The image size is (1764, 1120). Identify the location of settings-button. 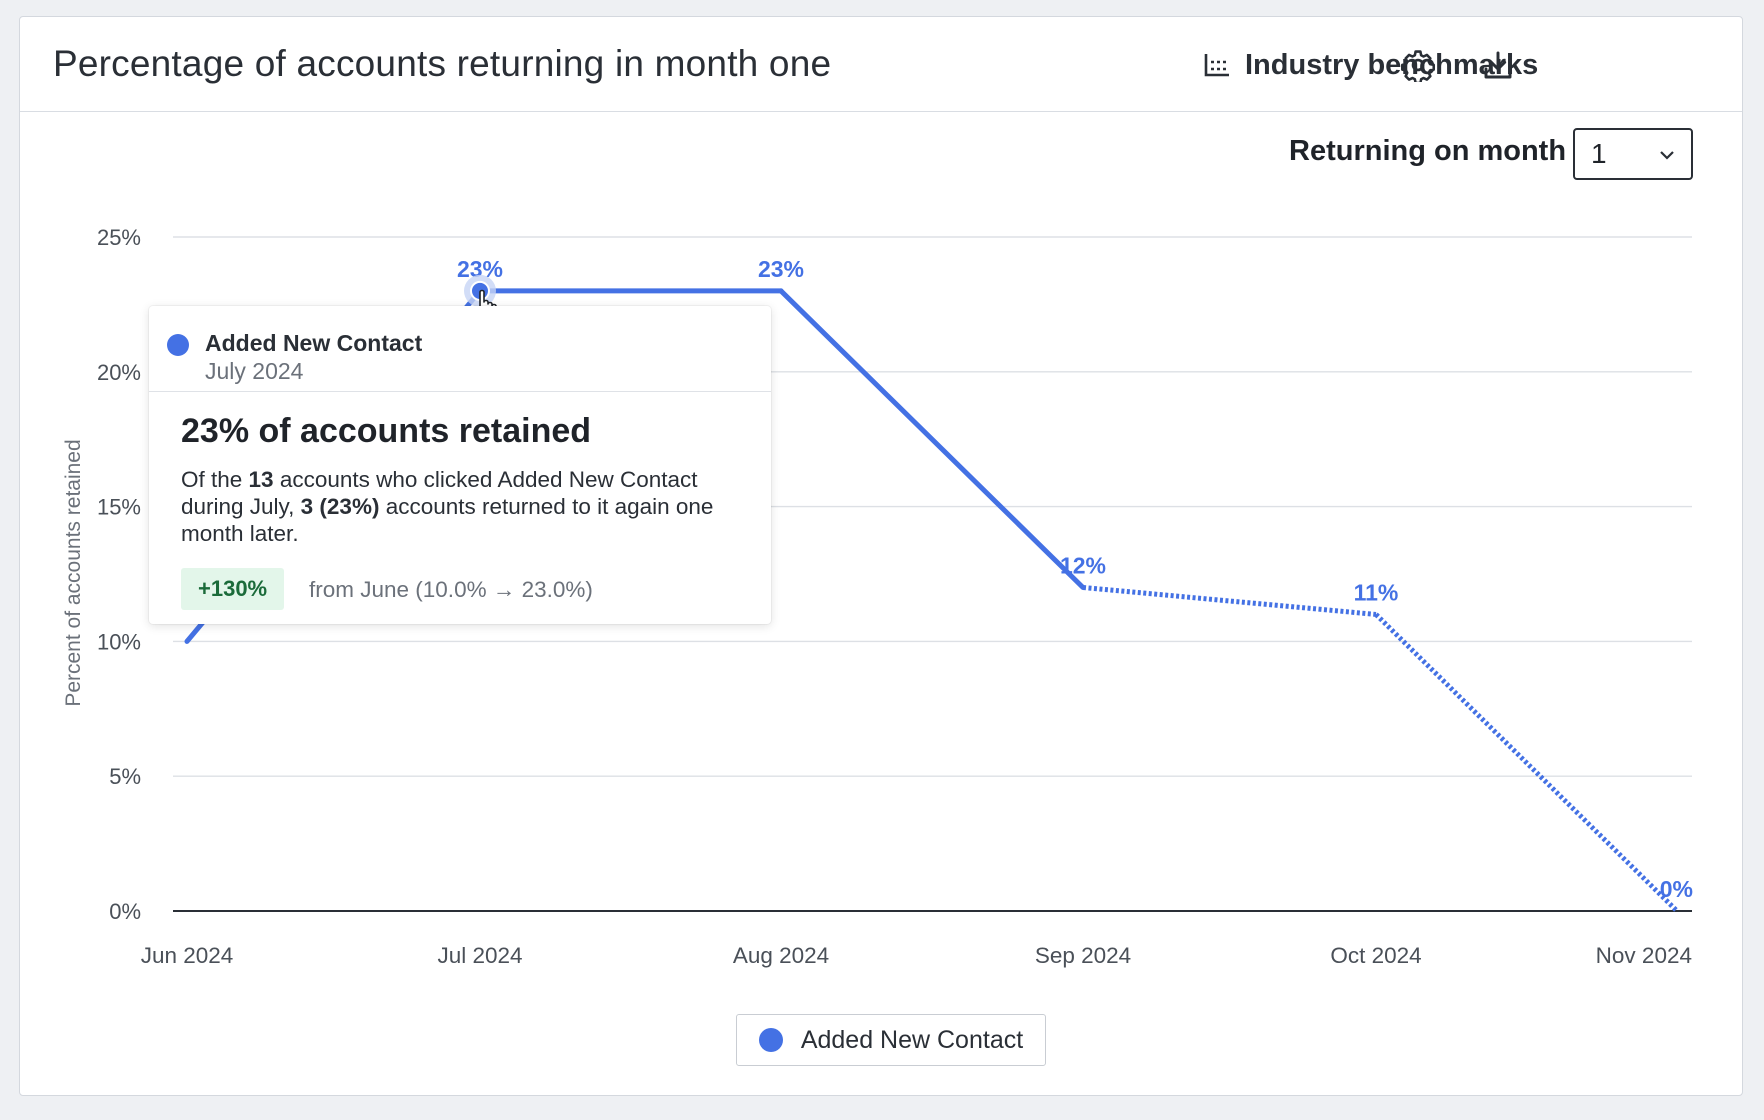
(1418, 65).